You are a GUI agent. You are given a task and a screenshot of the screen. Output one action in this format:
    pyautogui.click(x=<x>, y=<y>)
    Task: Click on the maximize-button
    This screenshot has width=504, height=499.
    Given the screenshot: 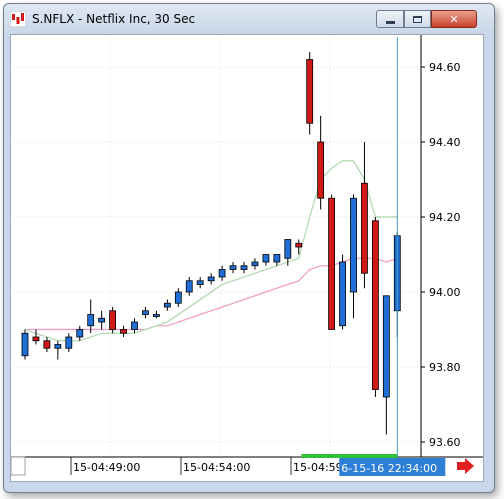 What is the action you would take?
    pyautogui.click(x=417, y=19)
    